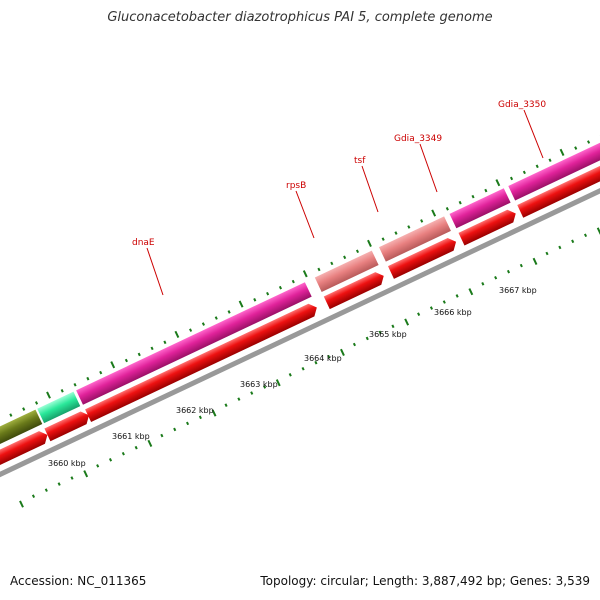 This screenshot has height=600, width=600. Describe the element at coordinates (388, 334) in the screenshot. I see `ruler-label-3665: 3665 kbp` at that location.